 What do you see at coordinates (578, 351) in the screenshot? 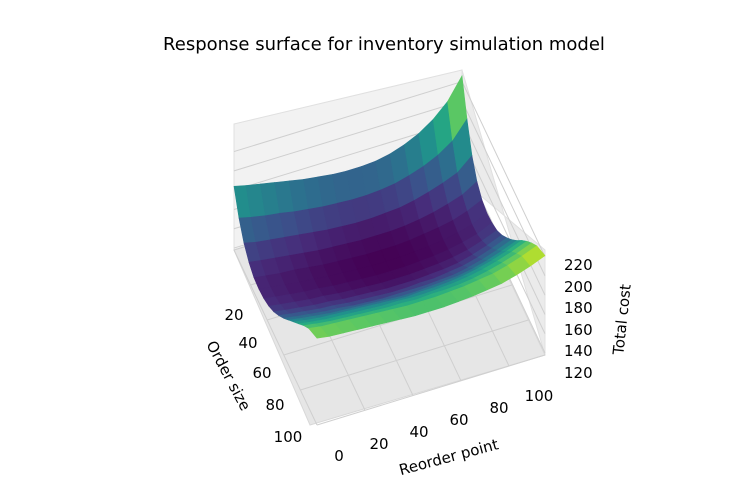
I see `z-tick-label: 140` at bounding box center [578, 351].